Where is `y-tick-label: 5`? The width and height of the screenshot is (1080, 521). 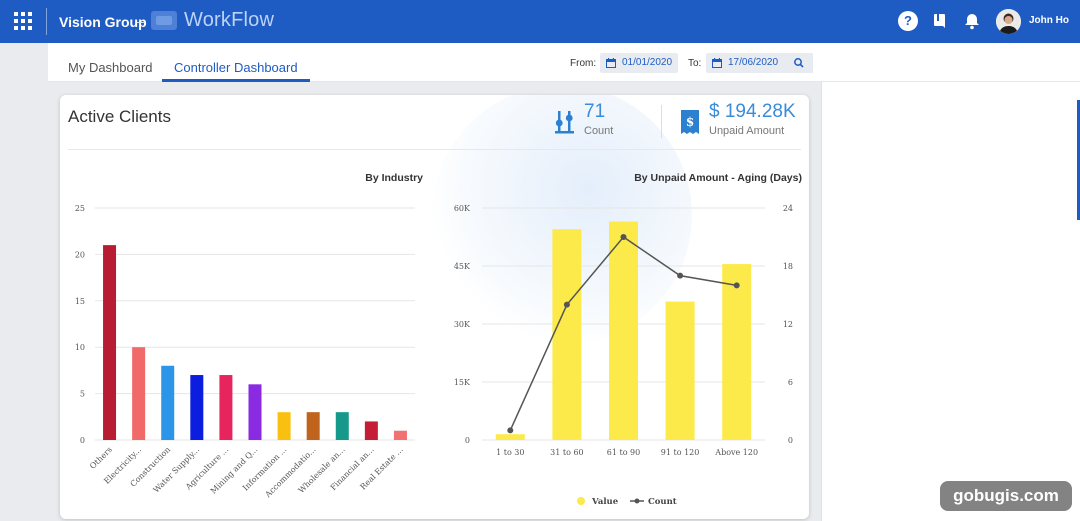 y-tick-label: 5 is located at coordinates (82, 394).